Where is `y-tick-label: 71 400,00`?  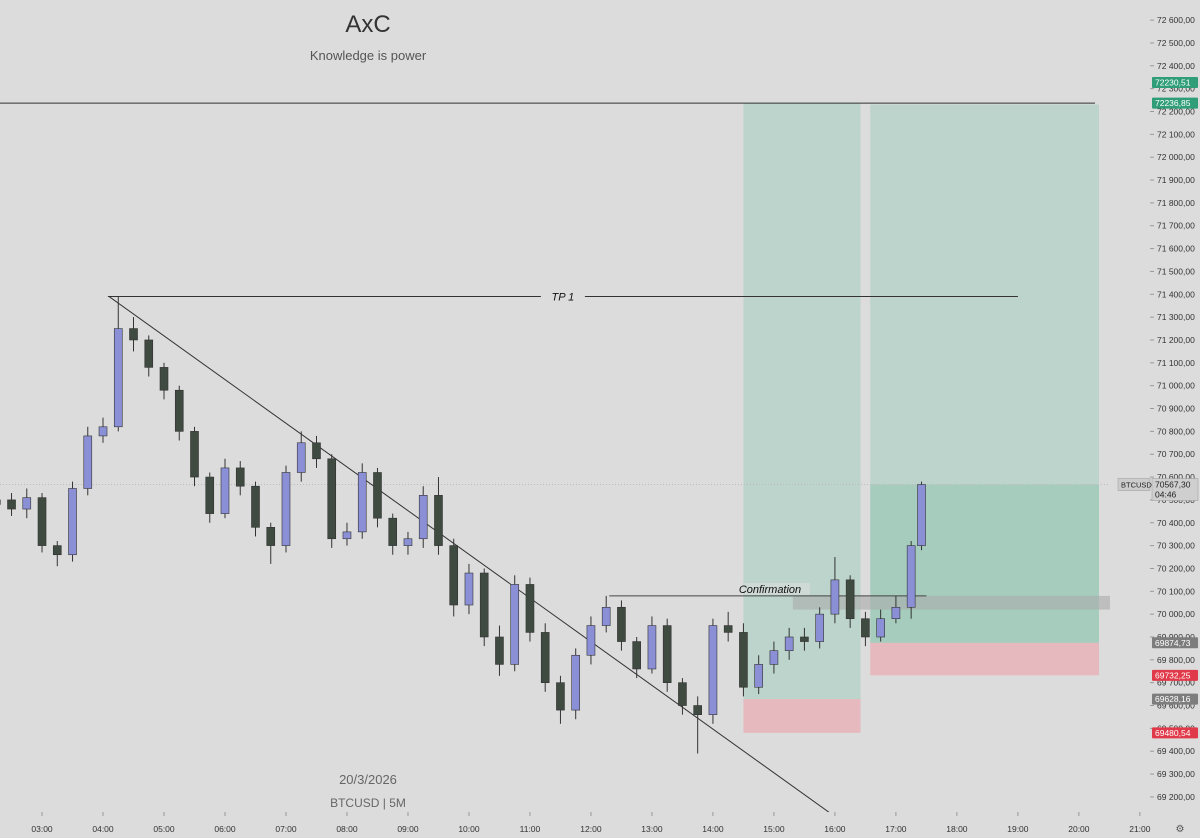
y-tick-label: 71 400,00 is located at coordinates (1176, 294).